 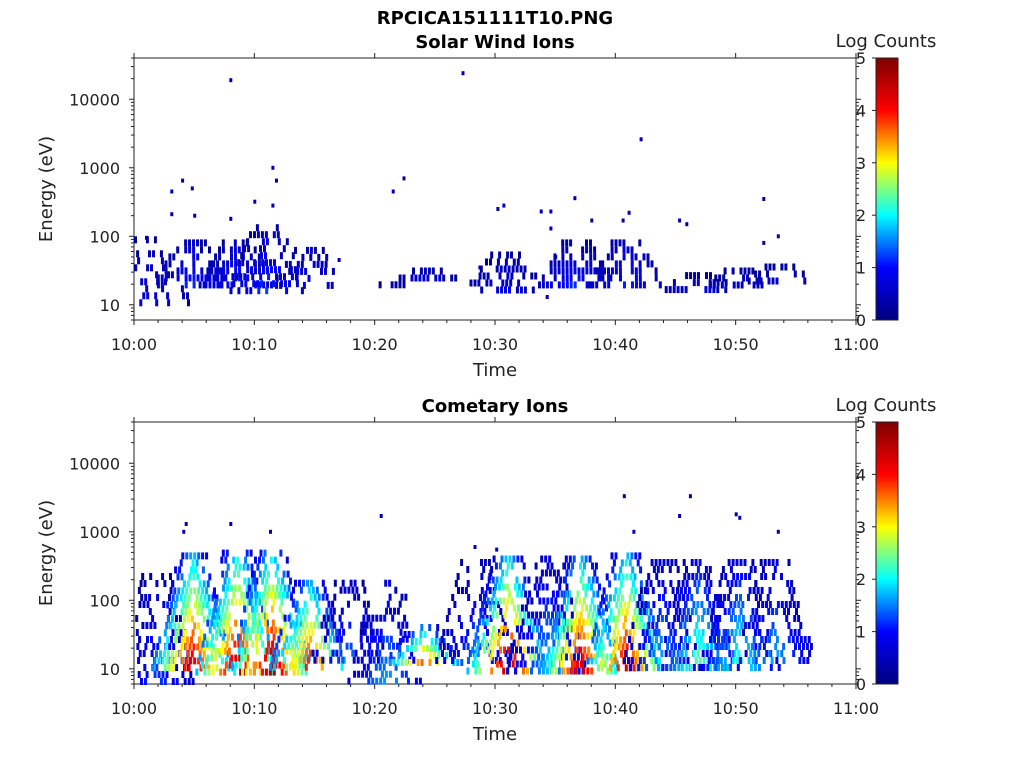 What do you see at coordinates (856, 708) in the screenshot?
I see `x-tick-label: 11:00` at bounding box center [856, 708].